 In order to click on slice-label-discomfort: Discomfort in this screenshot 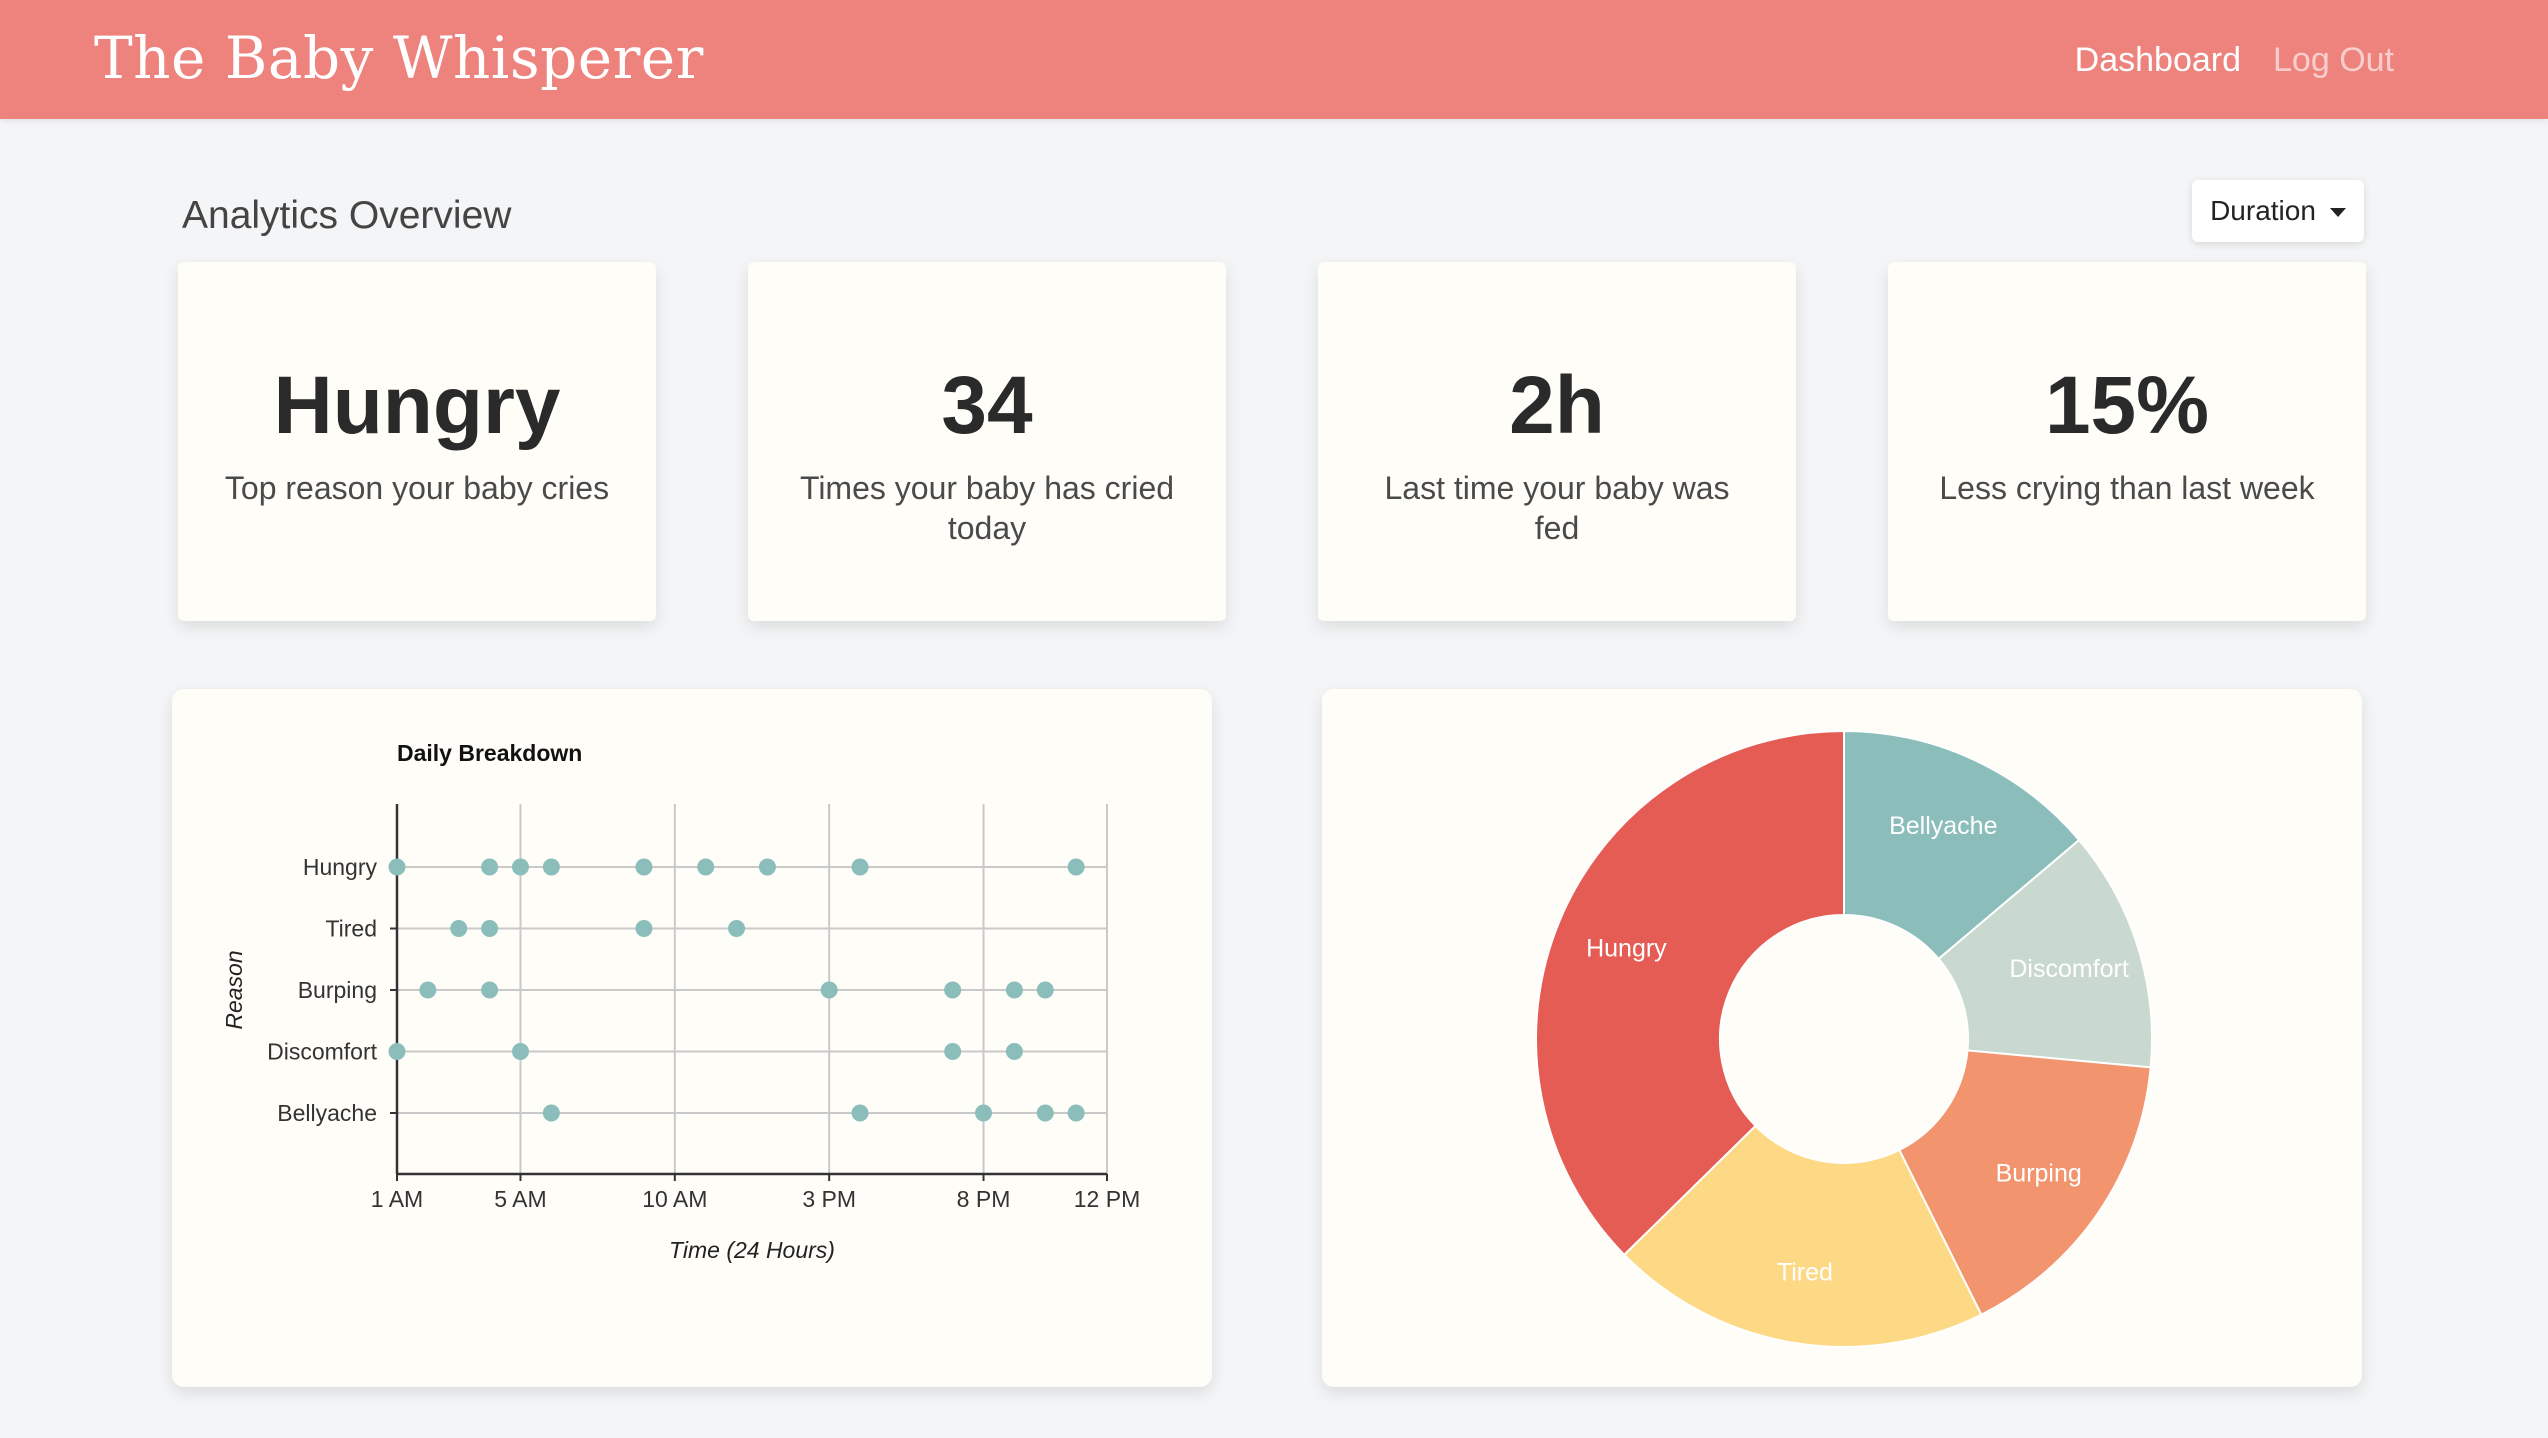, I will do `click(2069, 969)`.